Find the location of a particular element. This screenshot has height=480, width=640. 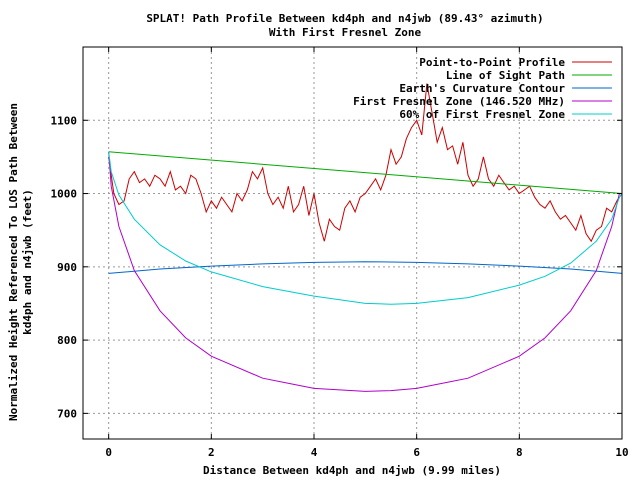

x-tick-label: 2 is located at coordinates (211, 452).